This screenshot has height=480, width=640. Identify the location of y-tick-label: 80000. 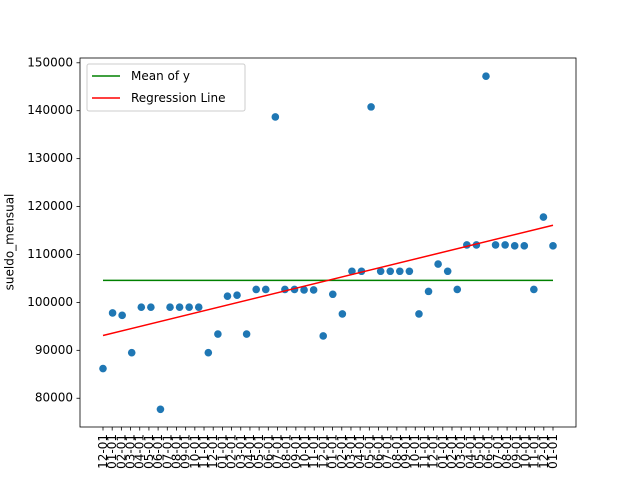
(54, 398).